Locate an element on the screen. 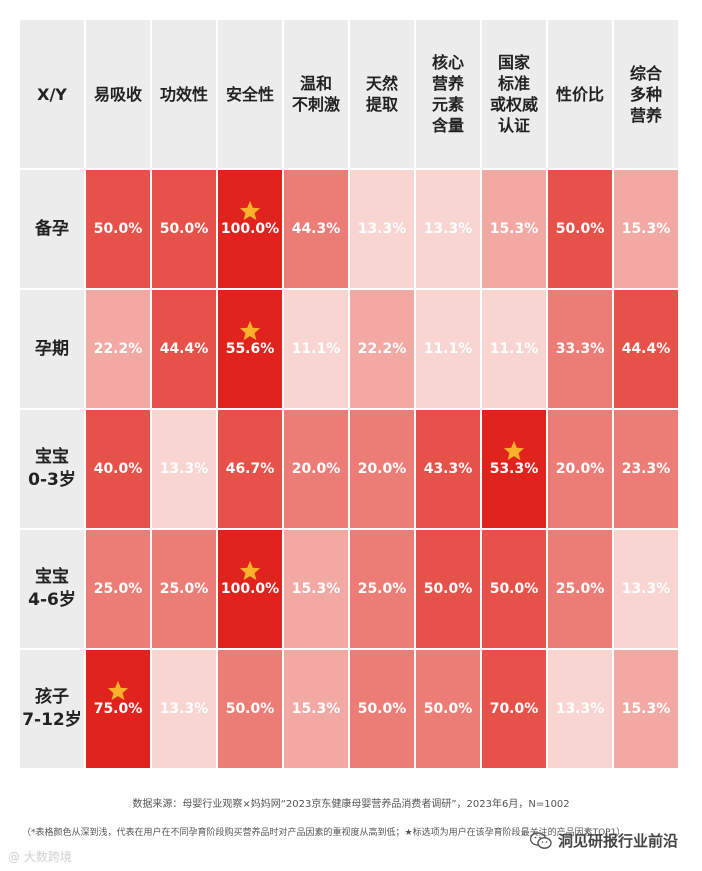  cell-value-label: 44.4% is located at coordinates (184, 349).